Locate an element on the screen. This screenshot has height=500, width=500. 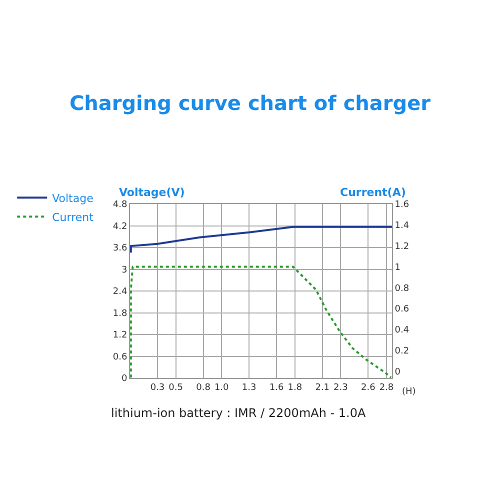
y-tick-label: 1.8 is located at coordinates (120, 313).